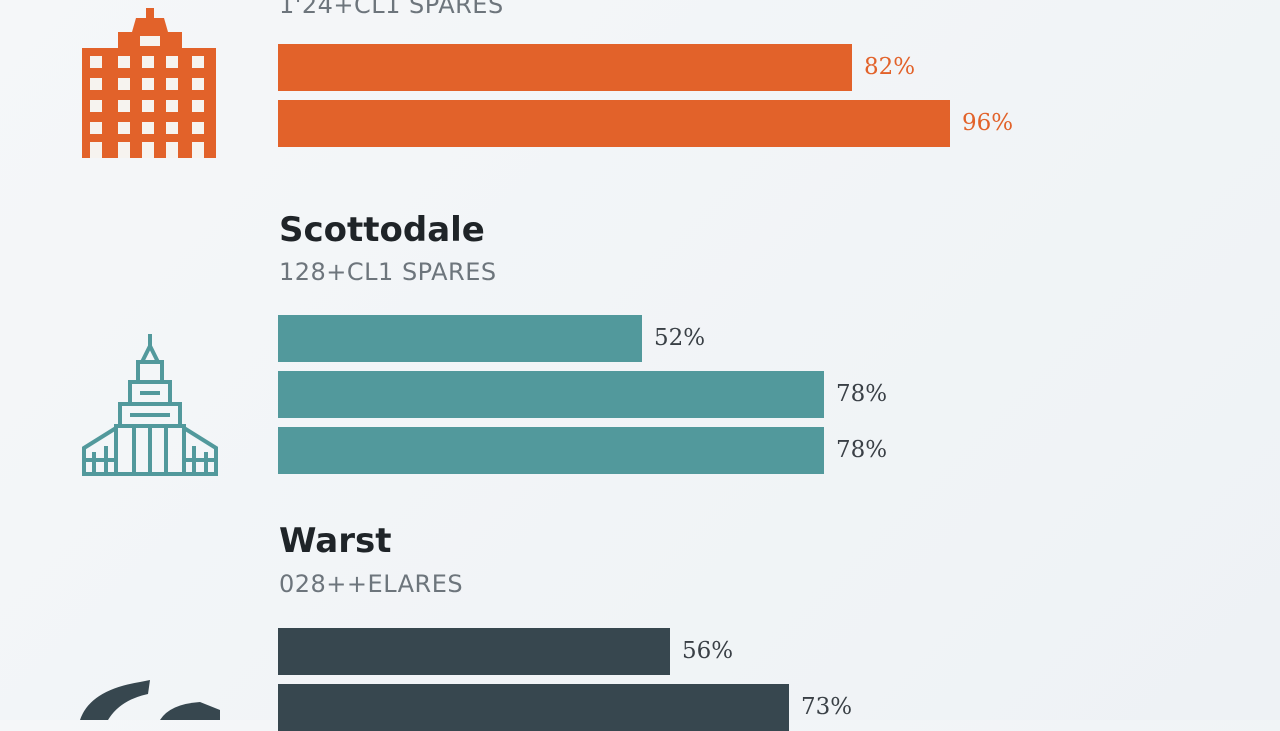 This screenshot has height=731, width=1280. What do you see at coordinates (335, 541) in the screenshot?
I see `group-title: Warst` at bounding box center [335, 541].